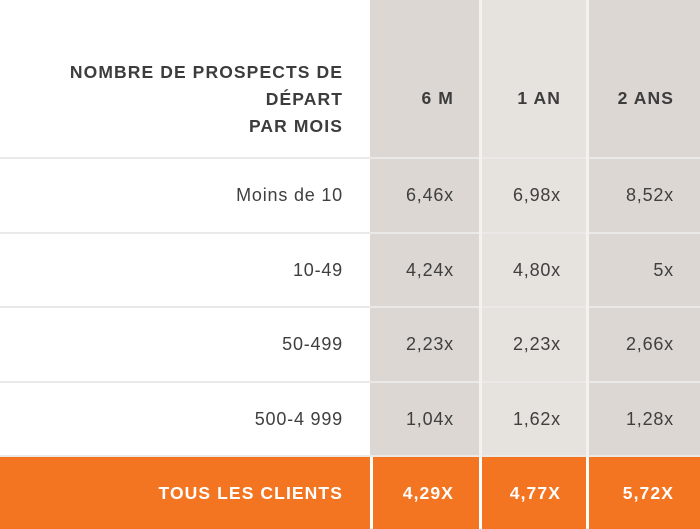 The width and height of the screenshot is (700, 529). Describe the element at coordinates (425, 493) in the screenshot. I see `total-cell: 4,29X` at that location.